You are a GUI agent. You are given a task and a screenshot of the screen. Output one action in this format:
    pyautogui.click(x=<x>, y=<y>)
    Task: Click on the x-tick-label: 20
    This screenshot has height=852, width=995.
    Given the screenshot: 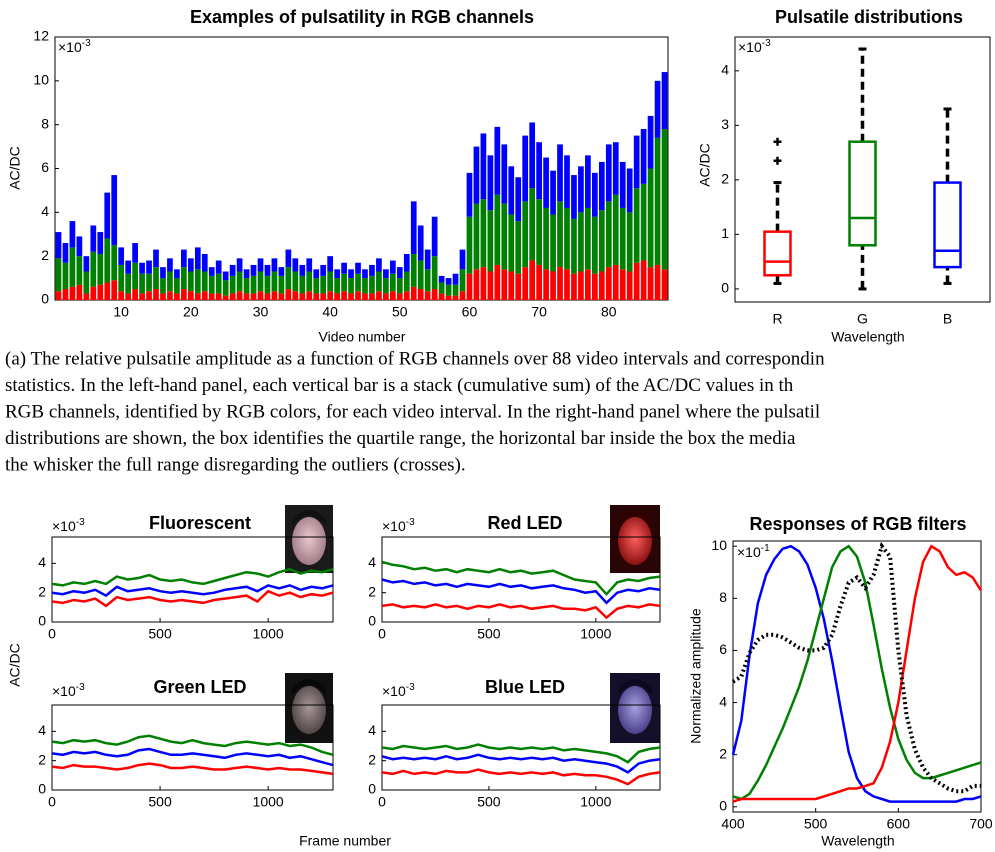 What is the action you would take?
    pyautogui.click(x=191, y=312)
    